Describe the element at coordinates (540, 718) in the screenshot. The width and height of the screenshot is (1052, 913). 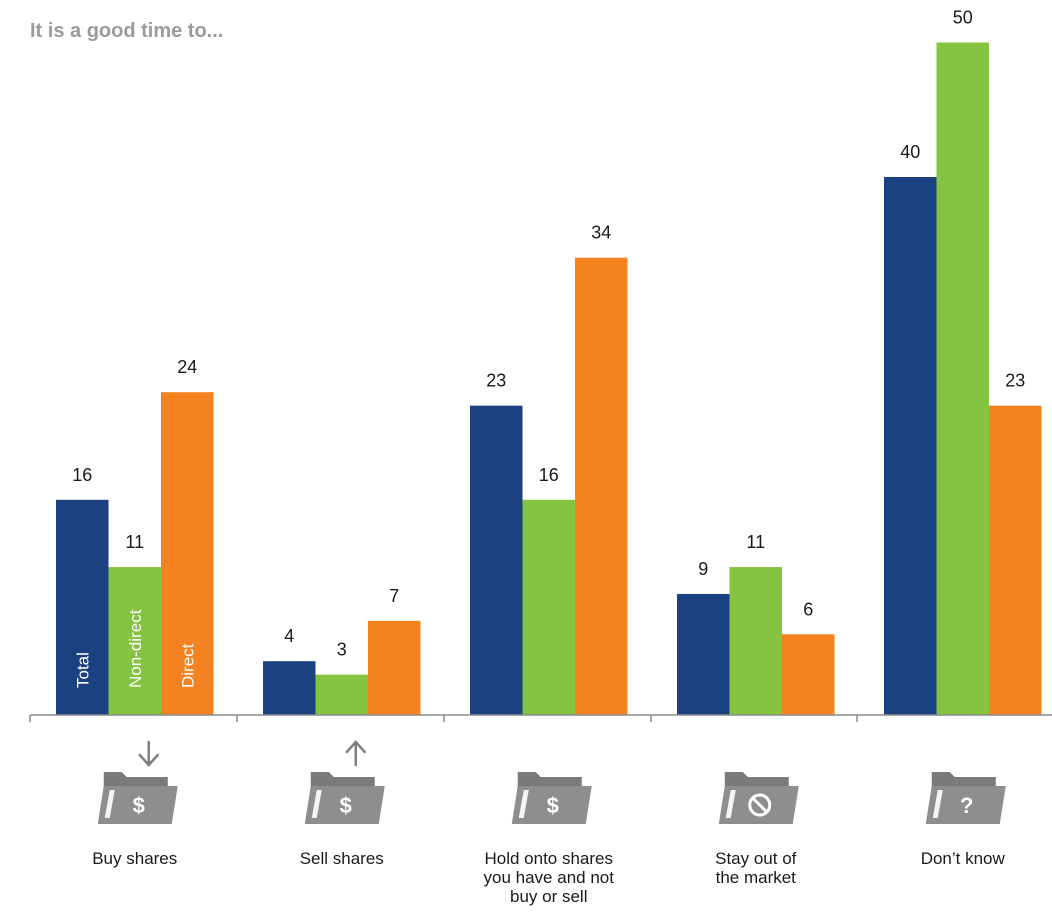
I see `x-axis` at that location.